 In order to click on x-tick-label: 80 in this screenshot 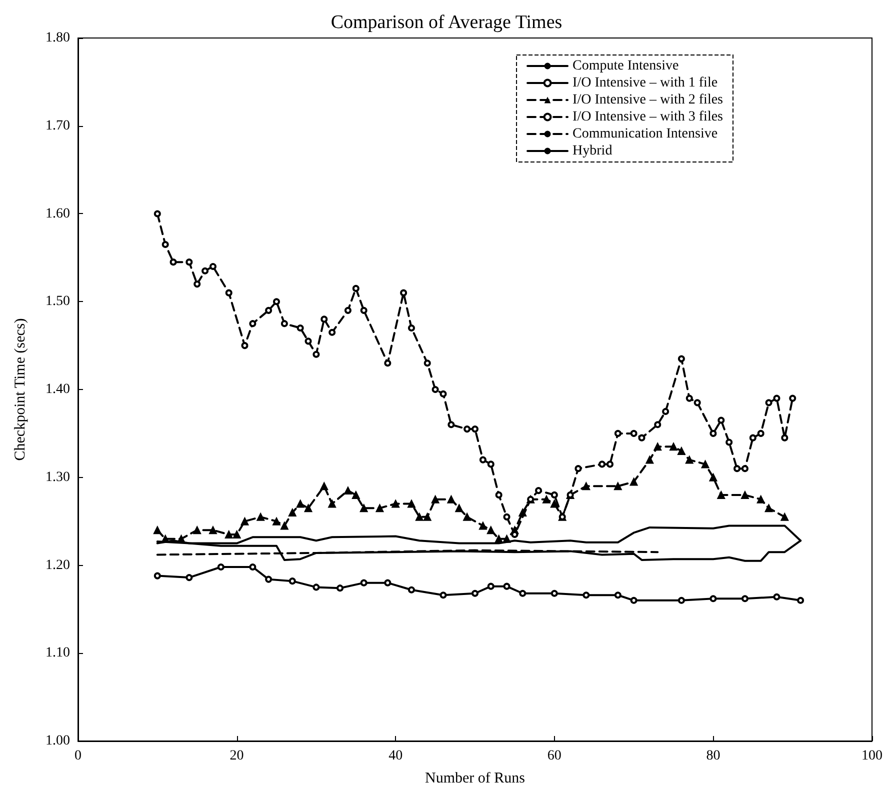, I will do `click(713, 756)`.